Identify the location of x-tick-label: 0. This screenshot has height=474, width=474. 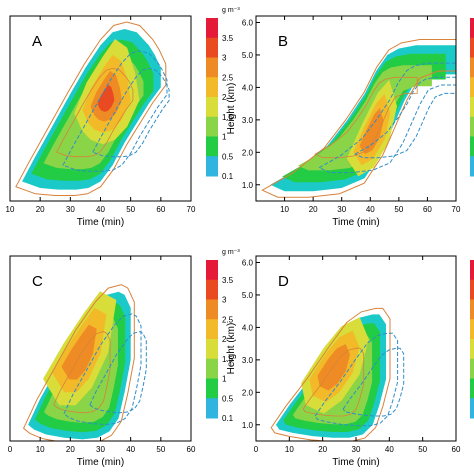
(10, 449).